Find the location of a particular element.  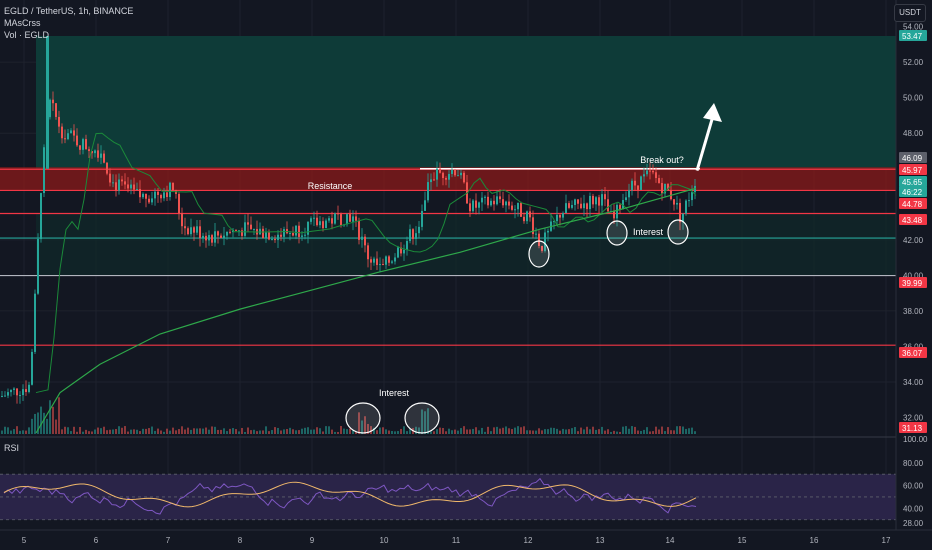

resistance-label: Resistance is located at coordinates (330, 186).